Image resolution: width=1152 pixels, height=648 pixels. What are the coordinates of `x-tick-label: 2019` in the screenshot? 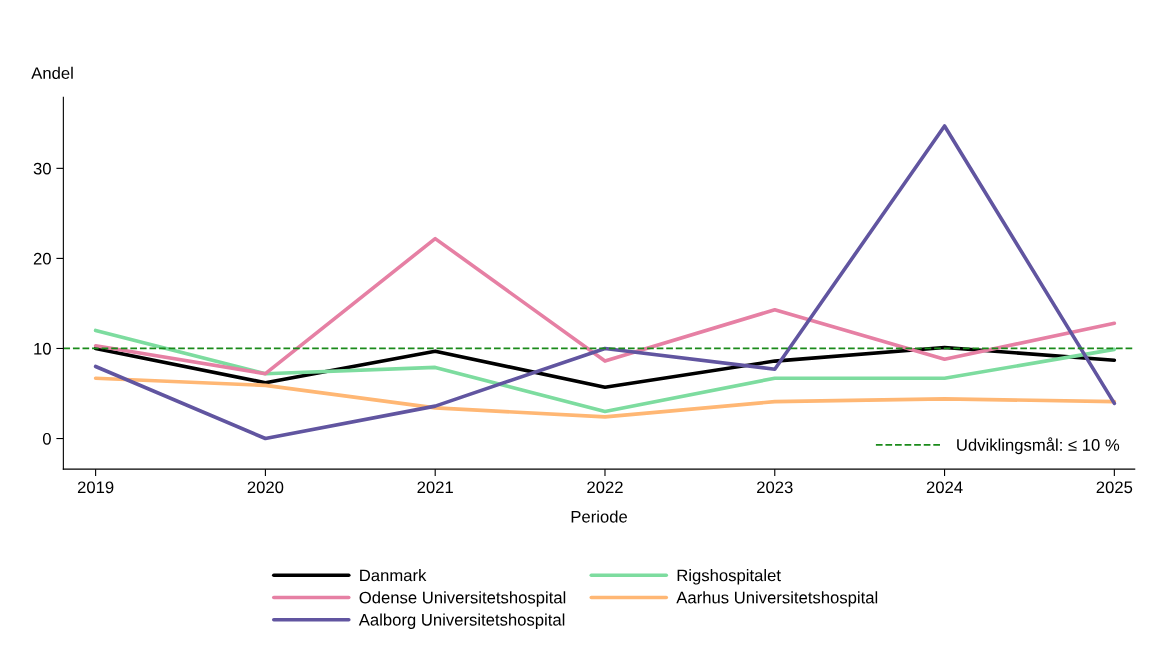 It's located at (95, 487).